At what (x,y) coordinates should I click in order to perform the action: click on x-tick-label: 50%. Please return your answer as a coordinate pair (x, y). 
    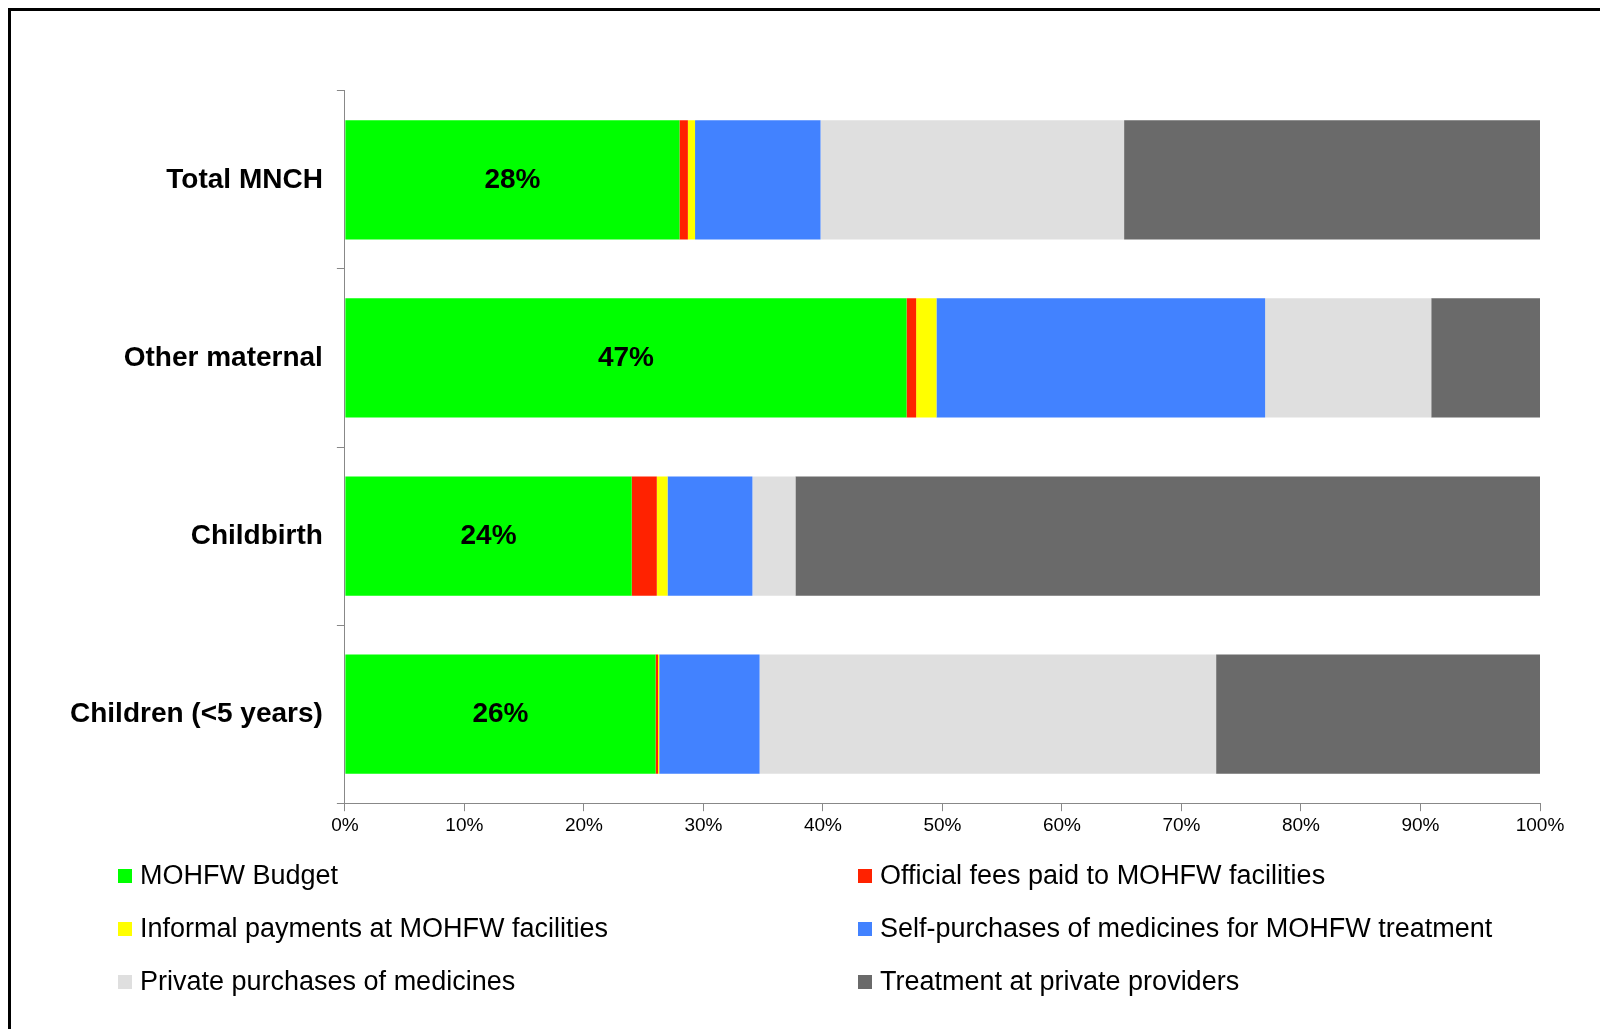
    Looking at the image, I should click on (942, 824).